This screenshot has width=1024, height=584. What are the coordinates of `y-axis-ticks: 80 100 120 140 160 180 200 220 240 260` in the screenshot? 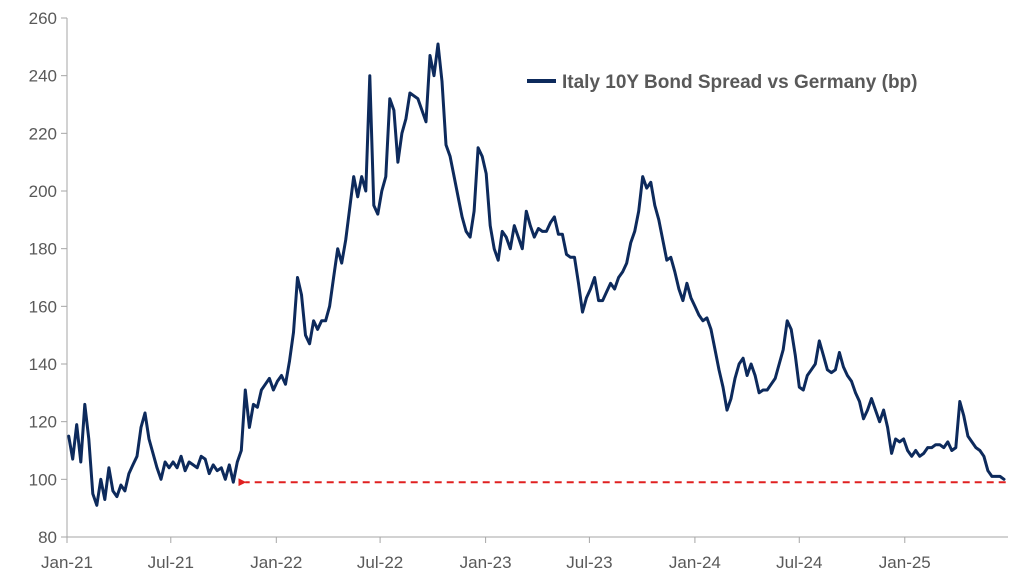 It's located at (48, 278).